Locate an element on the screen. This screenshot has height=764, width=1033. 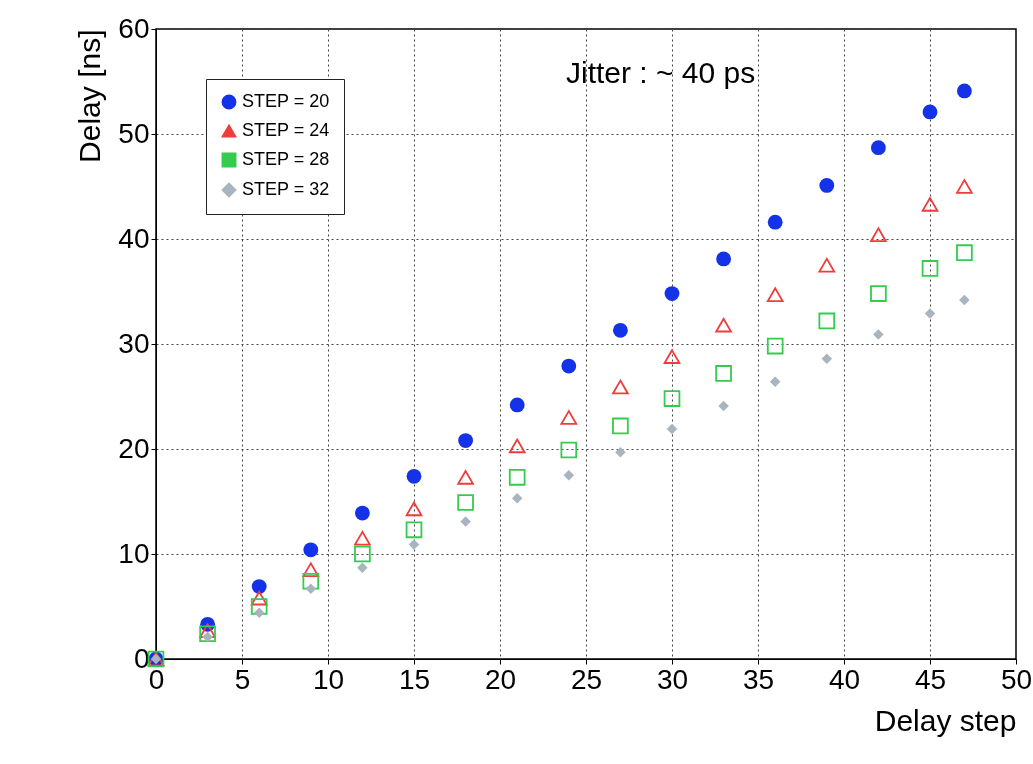
annotation: Jitter : ~ 40 ps is located at coordinates (661, 72).